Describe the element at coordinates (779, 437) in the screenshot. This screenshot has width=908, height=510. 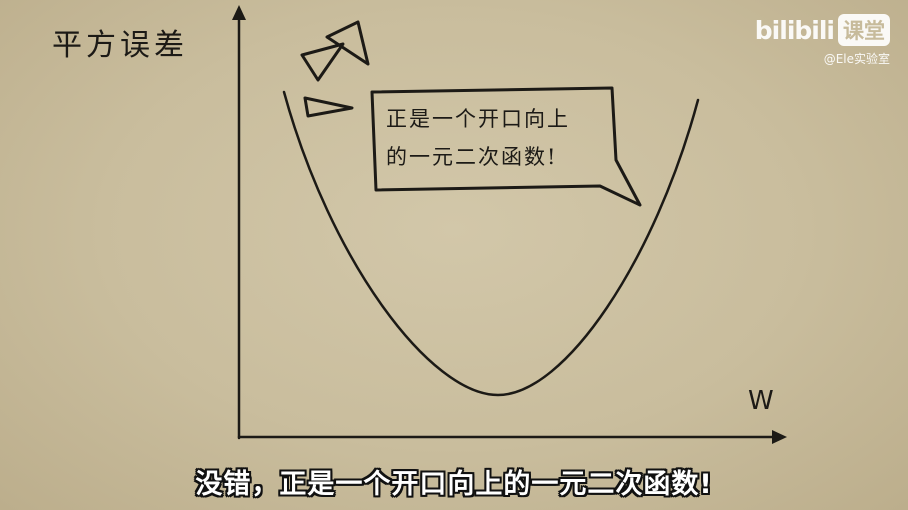
I see `x-axis-arrow` at that location.